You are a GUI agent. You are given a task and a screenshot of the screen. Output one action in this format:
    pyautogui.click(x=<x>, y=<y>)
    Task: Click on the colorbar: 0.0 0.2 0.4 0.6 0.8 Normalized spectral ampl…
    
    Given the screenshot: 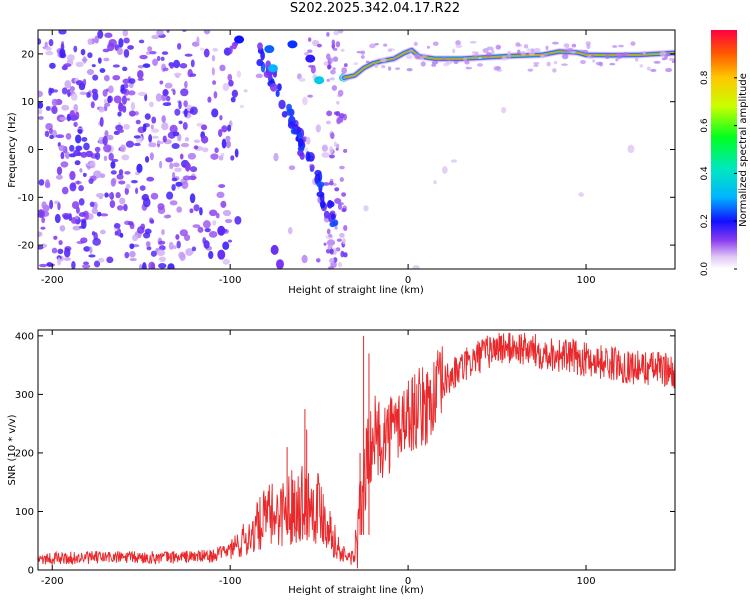 What is the action you would take?
    pyautogui.click(x=724, y=153)
    